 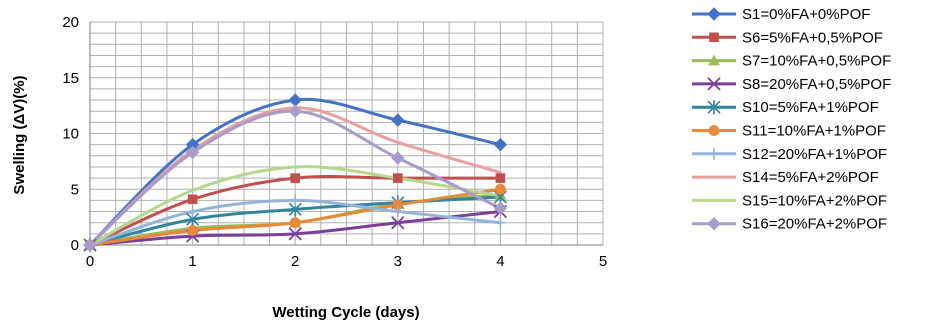 What do you see at coordinates (90, 261) in the screenshot?
I see `x-tick-label: 0` at bounding box center [90, 261].